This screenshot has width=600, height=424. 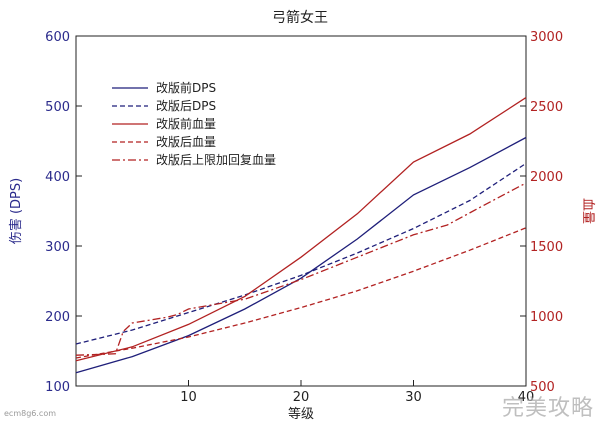 What do you see at coordinates (216, 160) in the screenshot?
I see `legend-label-5: 改版后上限加回复血量` at bounding box center [216, 160].